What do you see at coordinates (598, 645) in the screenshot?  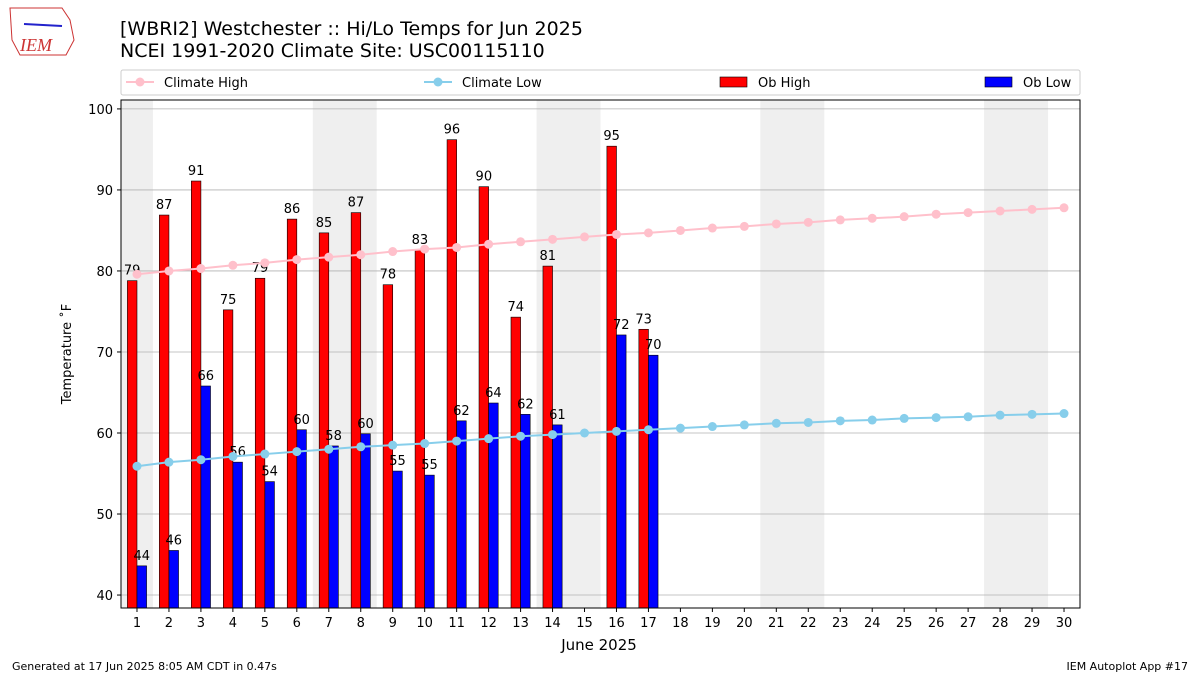 I see `x-axis-label: June 2025` at bounding box center [598, 645].